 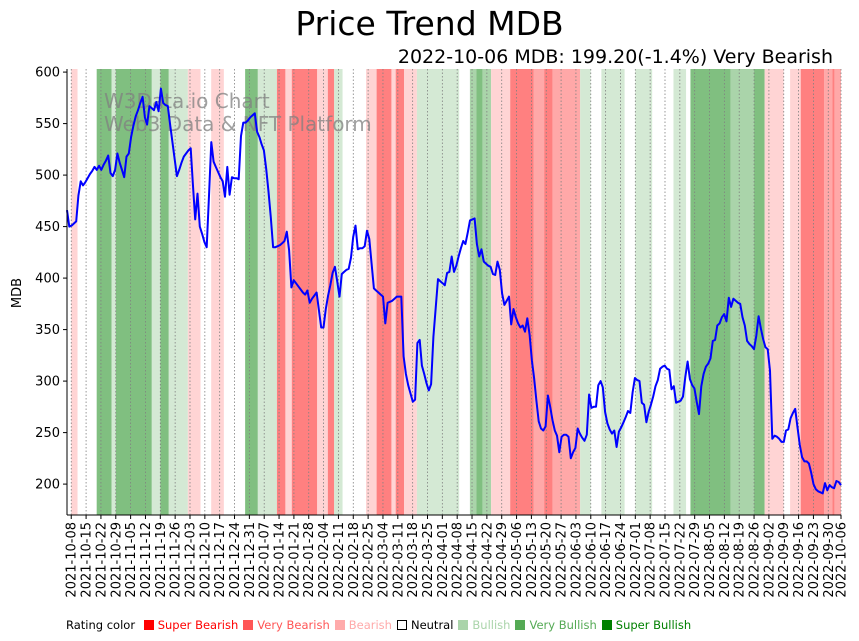 I want to click on x-tick-label: 2022-01-21, so click(x=294, y=560).